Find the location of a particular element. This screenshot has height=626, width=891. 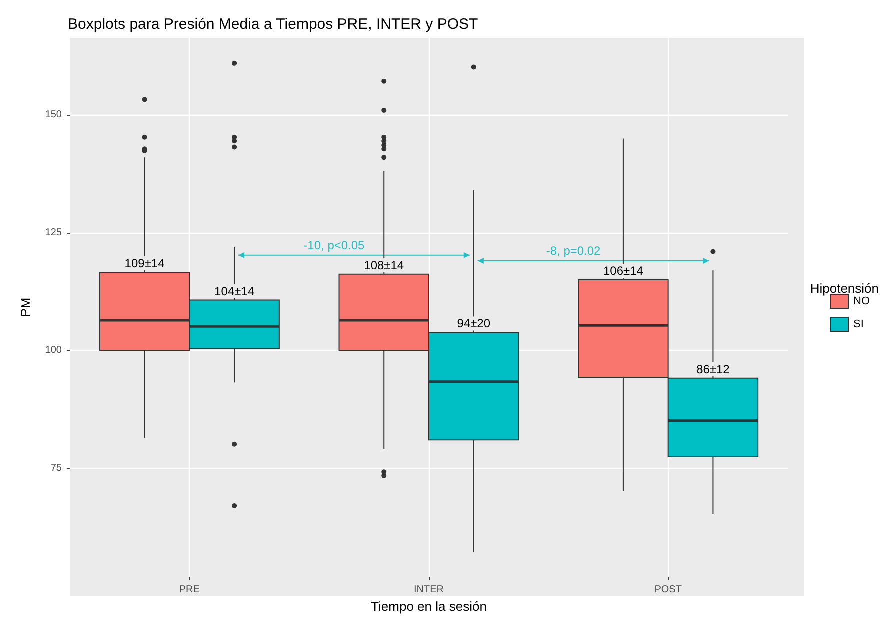

y-tick-label: 150 is located at coordinates (53, 115).